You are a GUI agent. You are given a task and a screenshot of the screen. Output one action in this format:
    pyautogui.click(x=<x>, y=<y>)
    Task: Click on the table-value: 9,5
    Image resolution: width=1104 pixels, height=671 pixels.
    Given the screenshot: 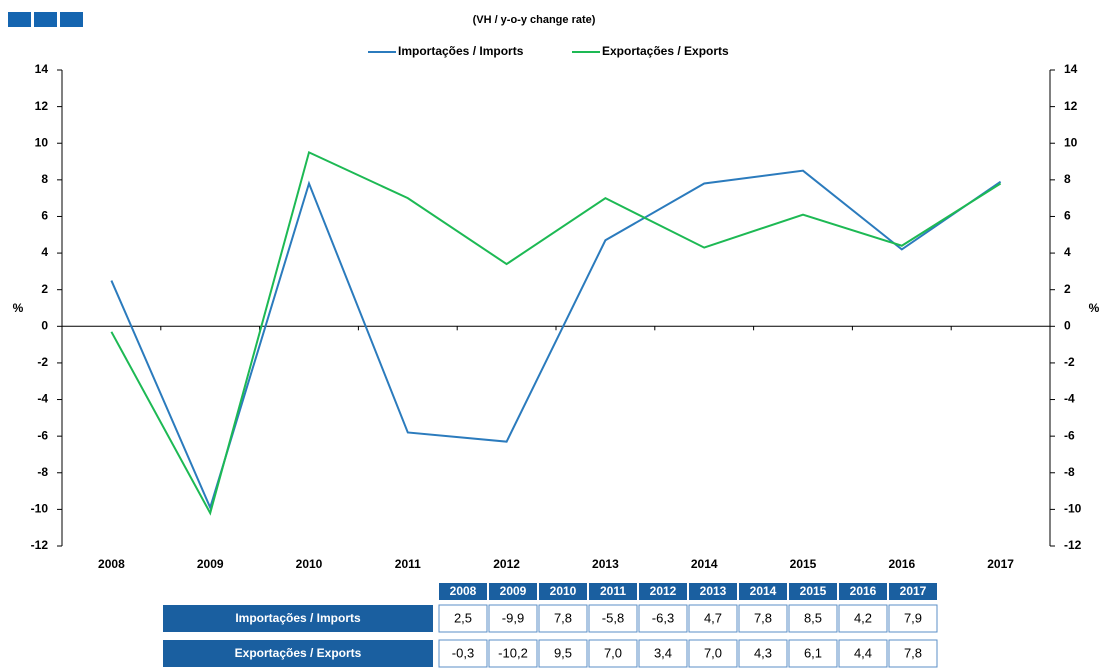 What is the action you would take?
    pyautogui.click(x=563, y=652)
    